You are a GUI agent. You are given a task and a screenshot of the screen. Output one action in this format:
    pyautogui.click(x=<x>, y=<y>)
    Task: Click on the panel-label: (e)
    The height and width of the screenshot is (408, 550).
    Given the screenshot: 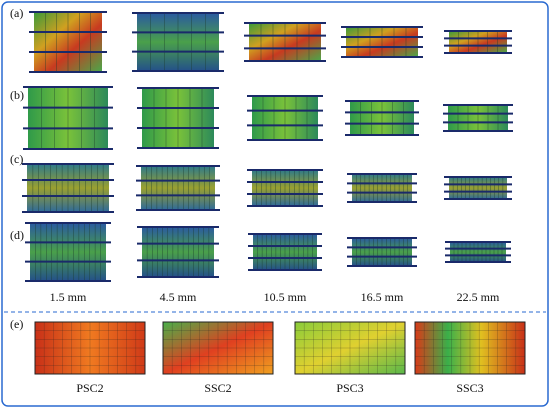 What is the action you would take?
    pyautogui.click(x=16, y=324)
    